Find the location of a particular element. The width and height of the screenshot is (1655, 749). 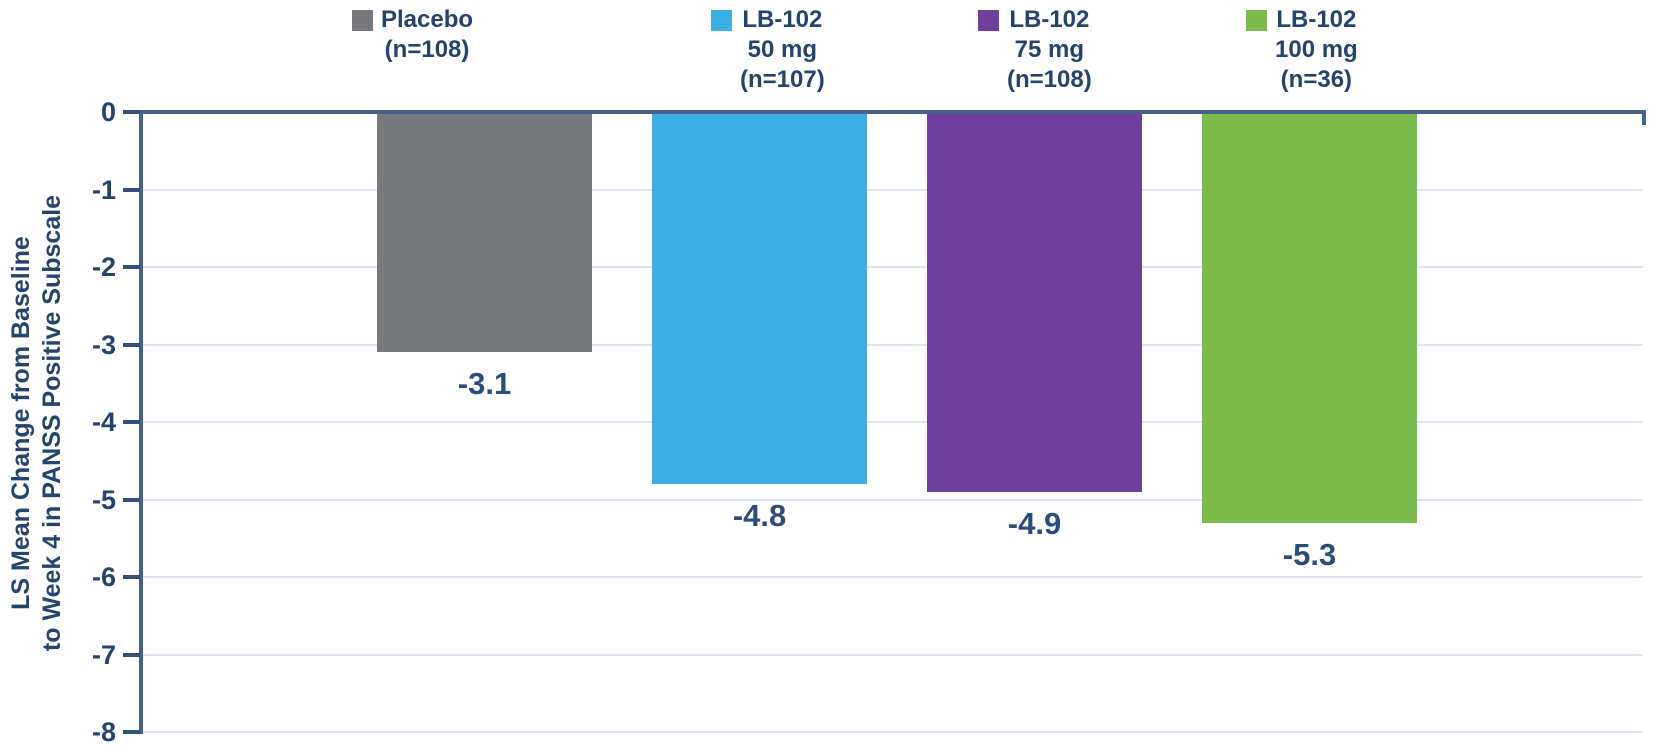

y-axis-title-line2: to Week 4 in PANSS Positive Subscale is located at coordinates (52, 423).